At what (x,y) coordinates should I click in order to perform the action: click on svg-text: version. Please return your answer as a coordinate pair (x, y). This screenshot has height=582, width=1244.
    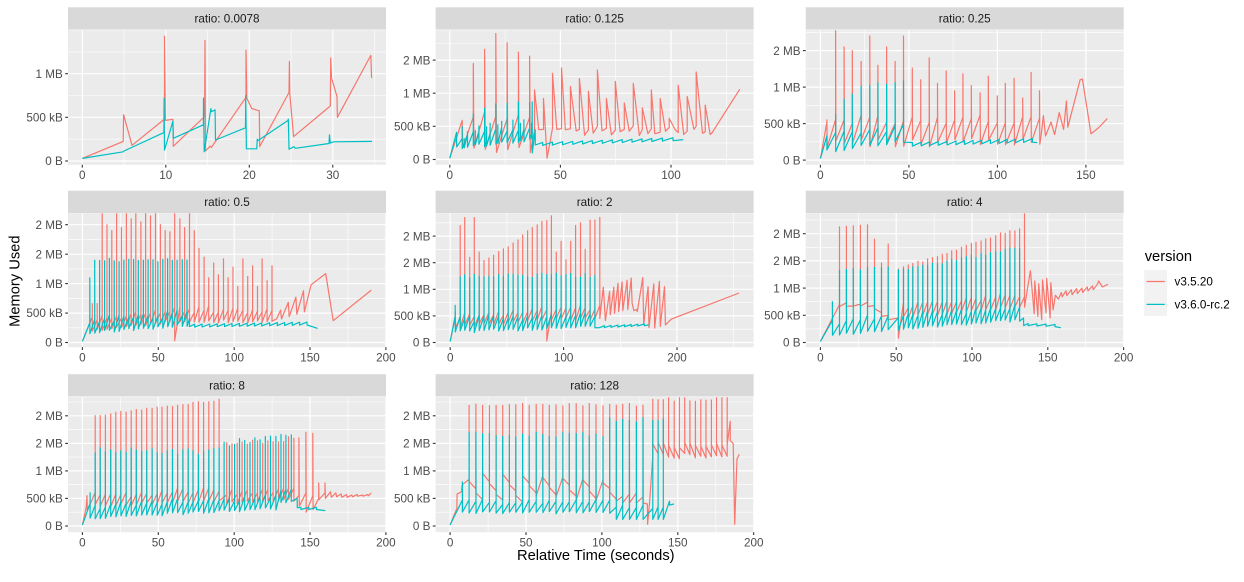
    Looking at the image, I should click on (1168, 257).